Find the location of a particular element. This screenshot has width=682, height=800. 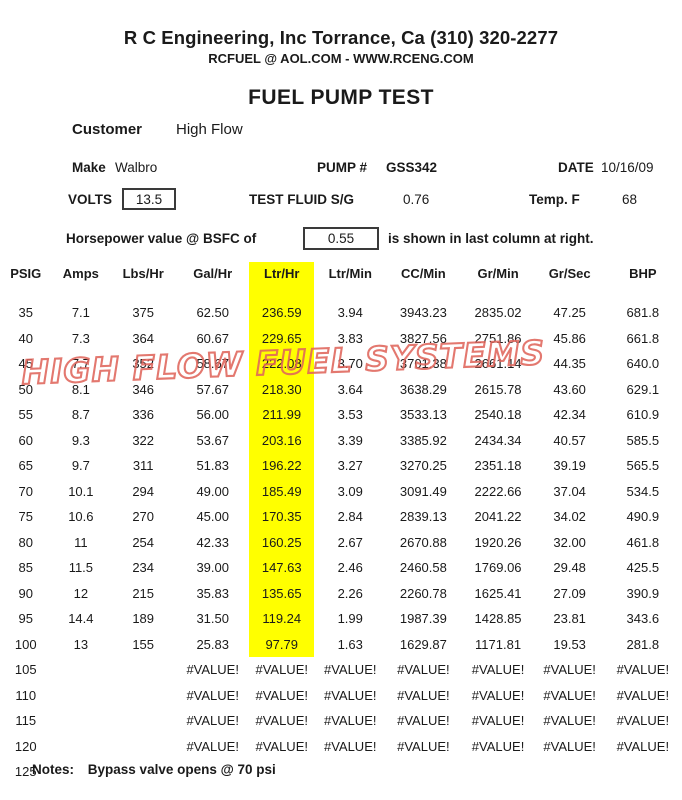

cell-bhp: 610.9 is located at coordinates (643, 415).